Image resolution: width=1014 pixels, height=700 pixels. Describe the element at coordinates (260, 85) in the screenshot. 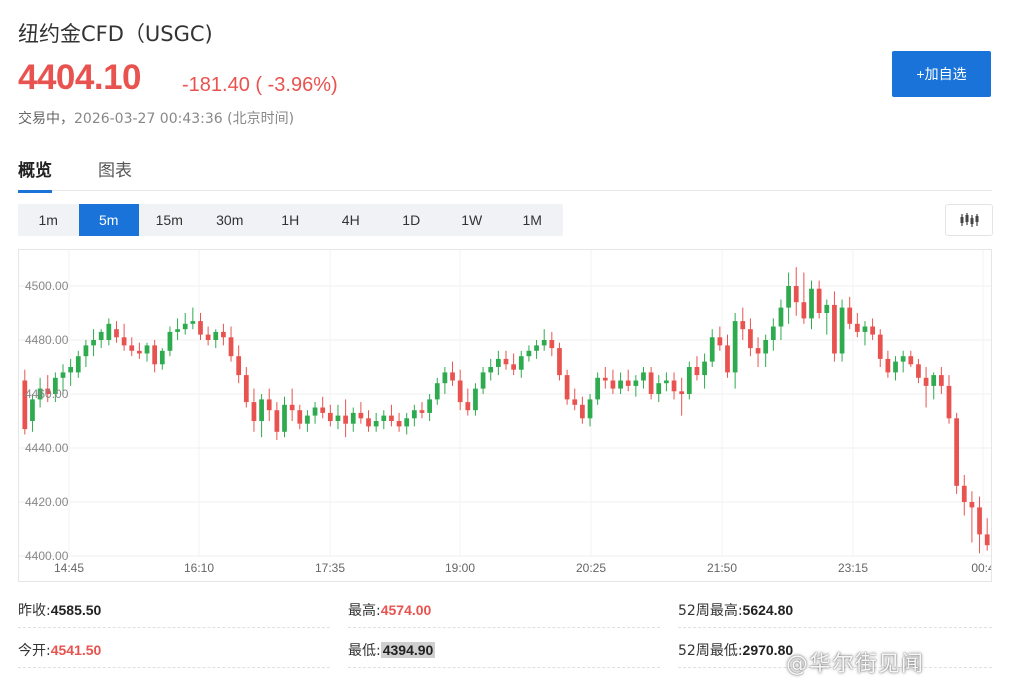

I see `price-change: -181.40 ( -3.96%)` at that location.